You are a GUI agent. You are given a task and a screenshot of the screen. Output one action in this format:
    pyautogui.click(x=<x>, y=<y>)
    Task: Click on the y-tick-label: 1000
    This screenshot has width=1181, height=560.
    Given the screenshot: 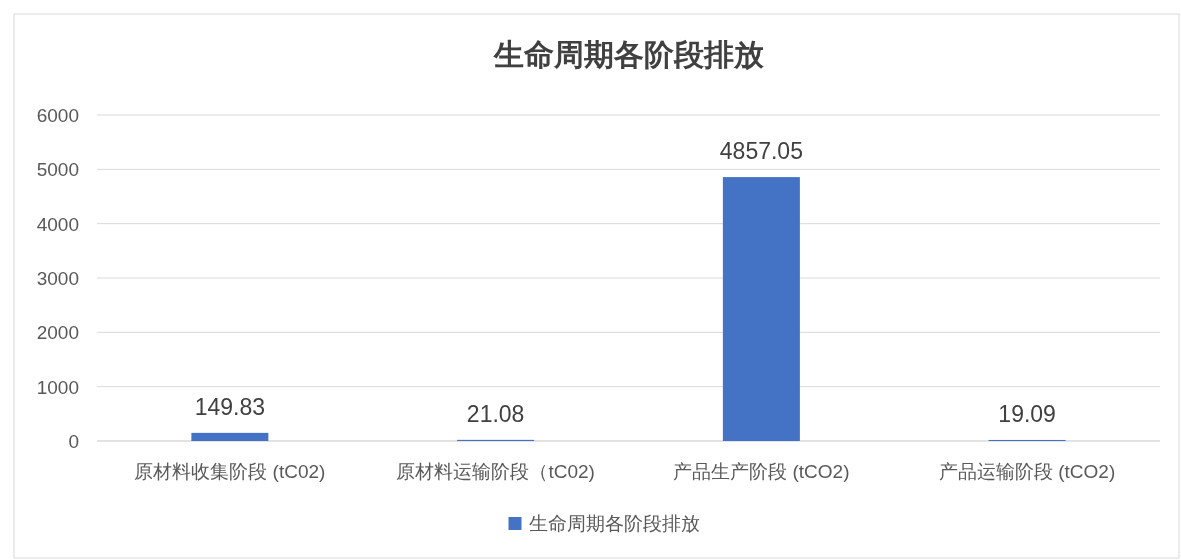 What is the action you would take?
    pyautogui.click(x=57, y=387)
    